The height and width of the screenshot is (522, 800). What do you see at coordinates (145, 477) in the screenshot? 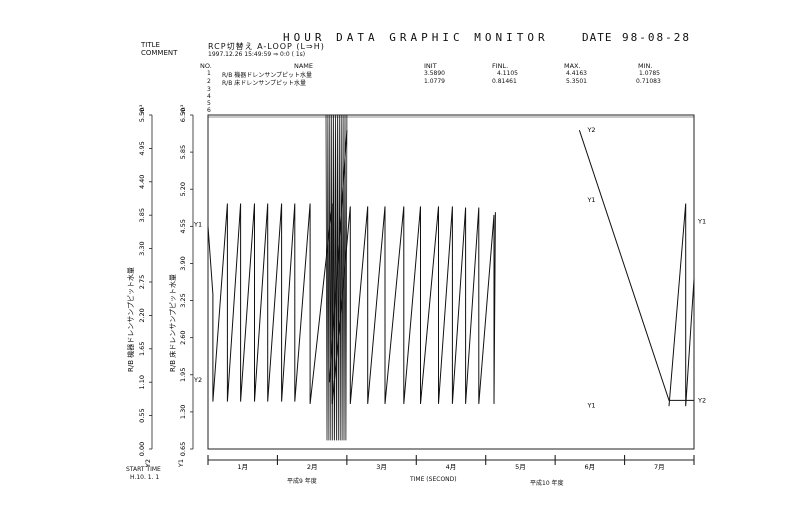
I see `start-time-value: H.10. 1. 1` at bounding box center [145, 477].